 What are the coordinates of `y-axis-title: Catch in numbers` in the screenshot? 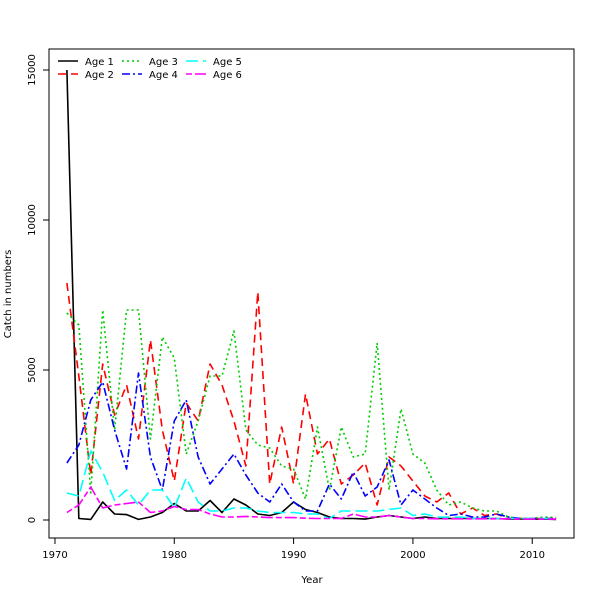 It's located at (8, 294).